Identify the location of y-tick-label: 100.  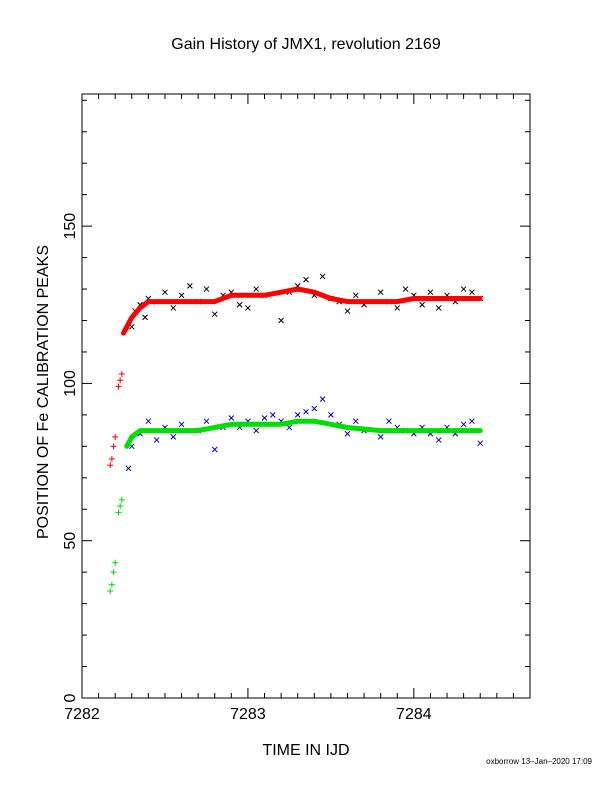
(70, 383).